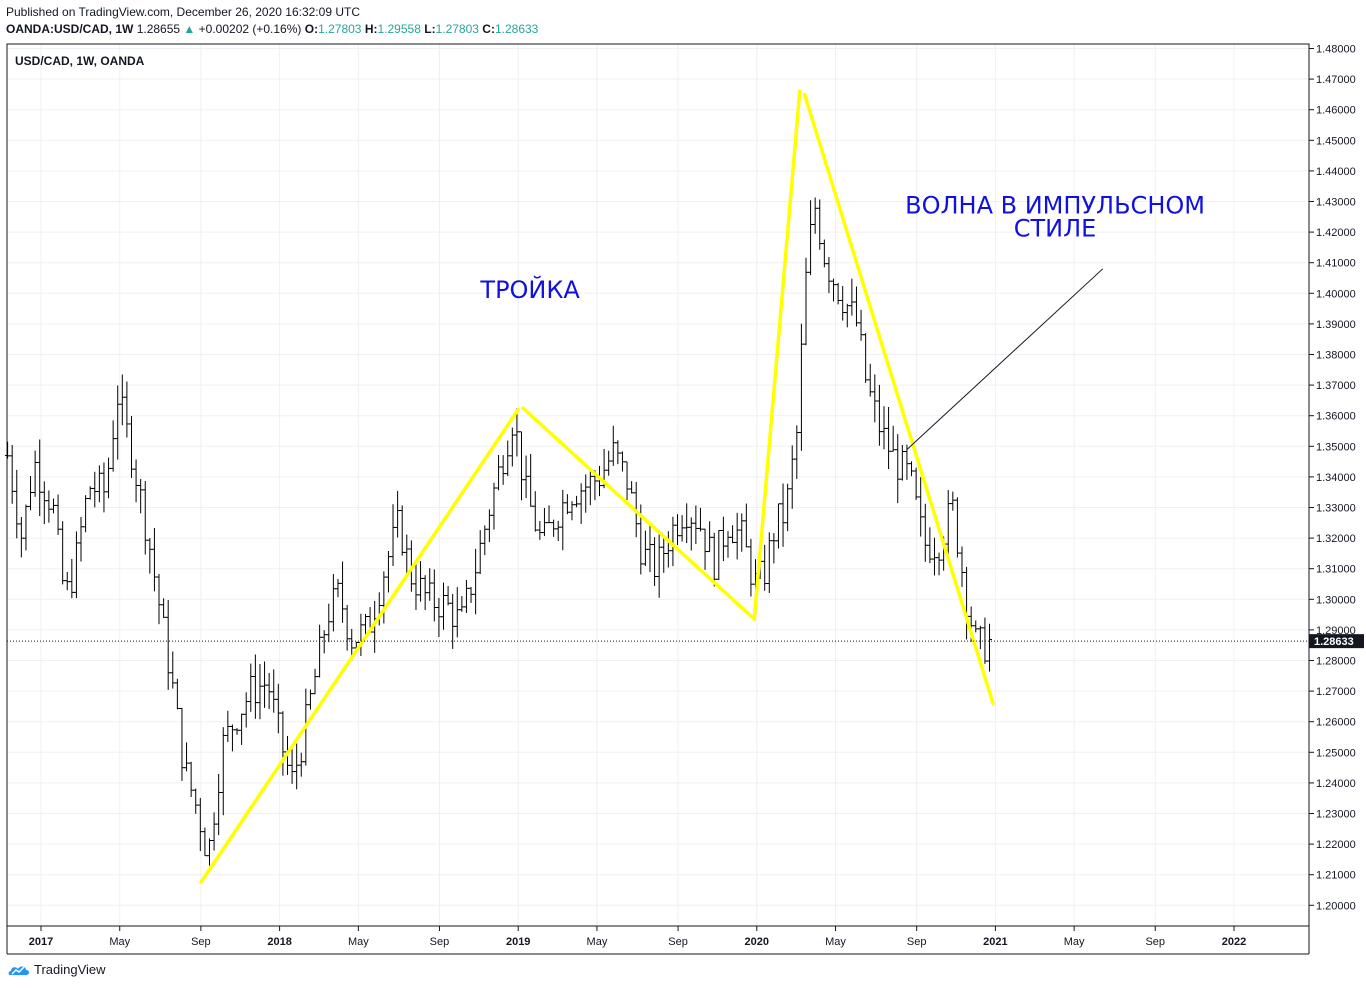 The height and width of the screenshot is (989, 1366). Describe the element at coordinates (1336, 815) in the screenshot. I see `y-tick-label: 1.23000` at that location.